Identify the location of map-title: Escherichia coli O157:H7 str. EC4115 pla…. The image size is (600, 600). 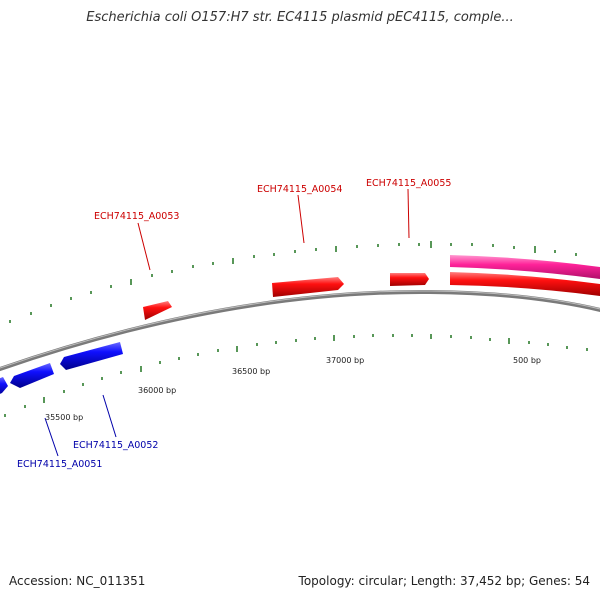
(300, 17).